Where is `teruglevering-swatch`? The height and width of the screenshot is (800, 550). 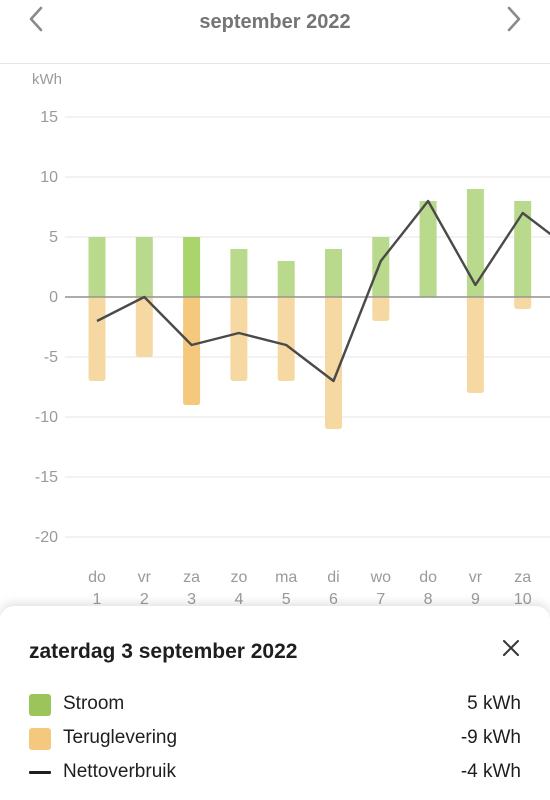
teruglevering-swatch is located at coordinates (40, 739).